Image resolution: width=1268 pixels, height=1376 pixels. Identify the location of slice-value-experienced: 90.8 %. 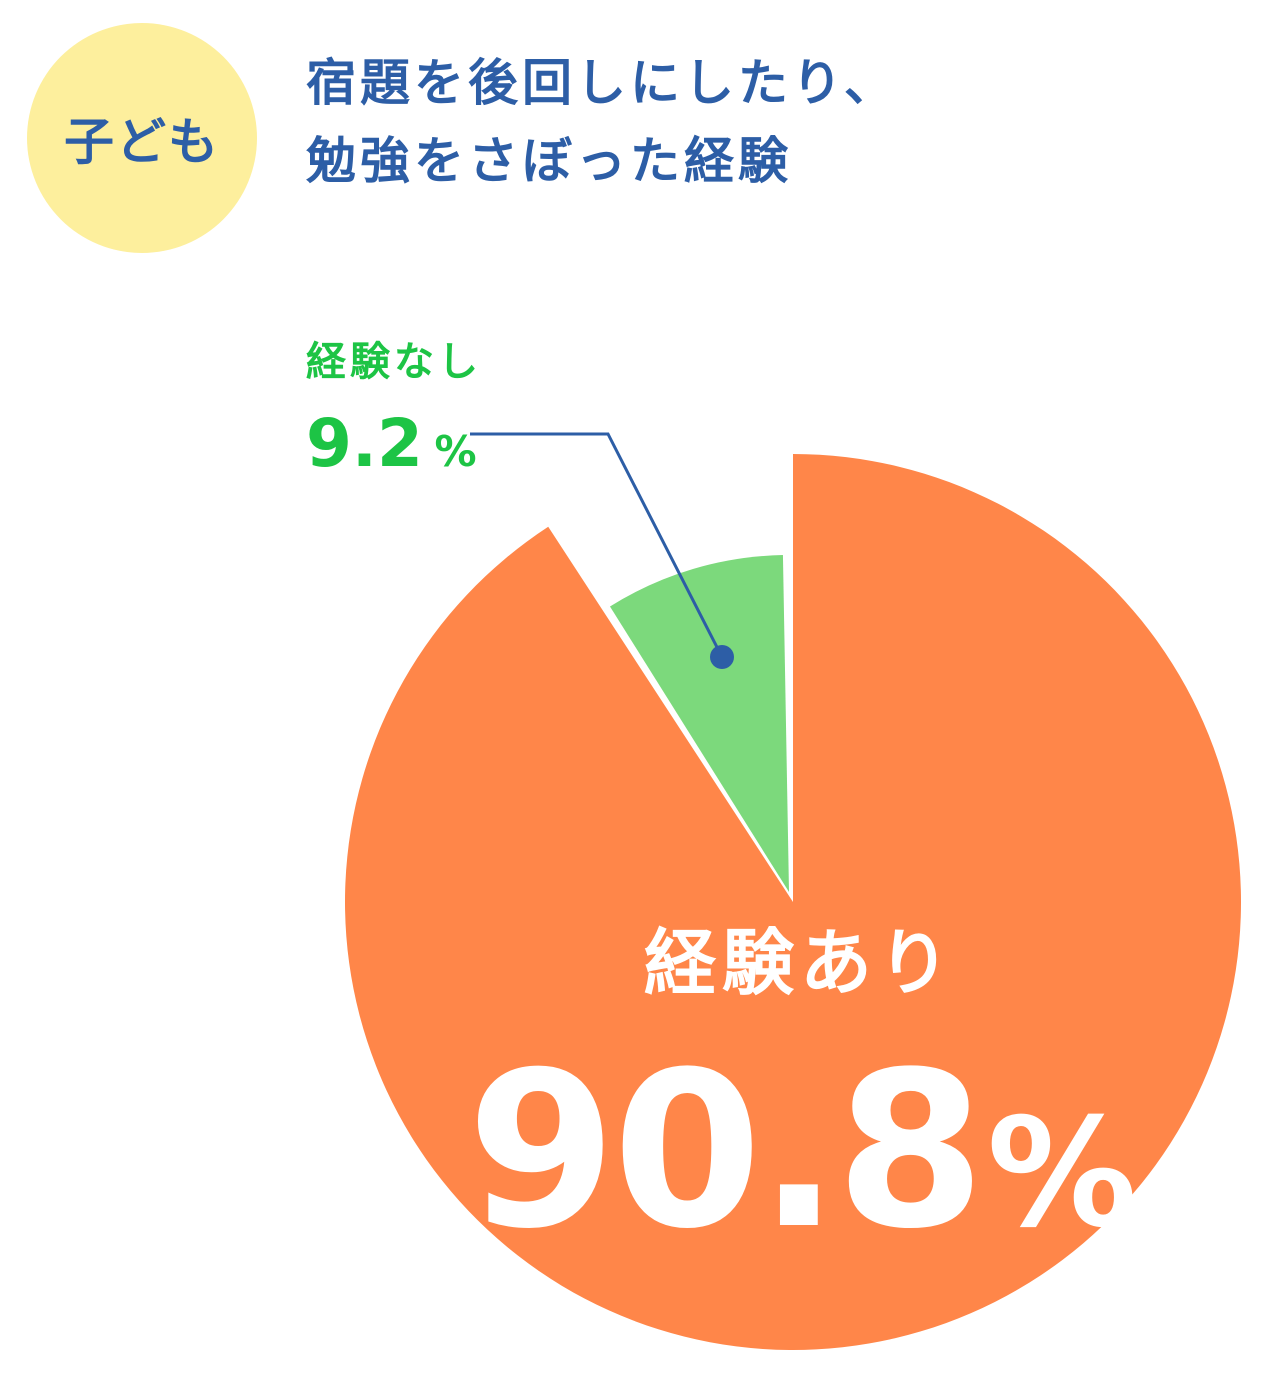
(800, 1150).